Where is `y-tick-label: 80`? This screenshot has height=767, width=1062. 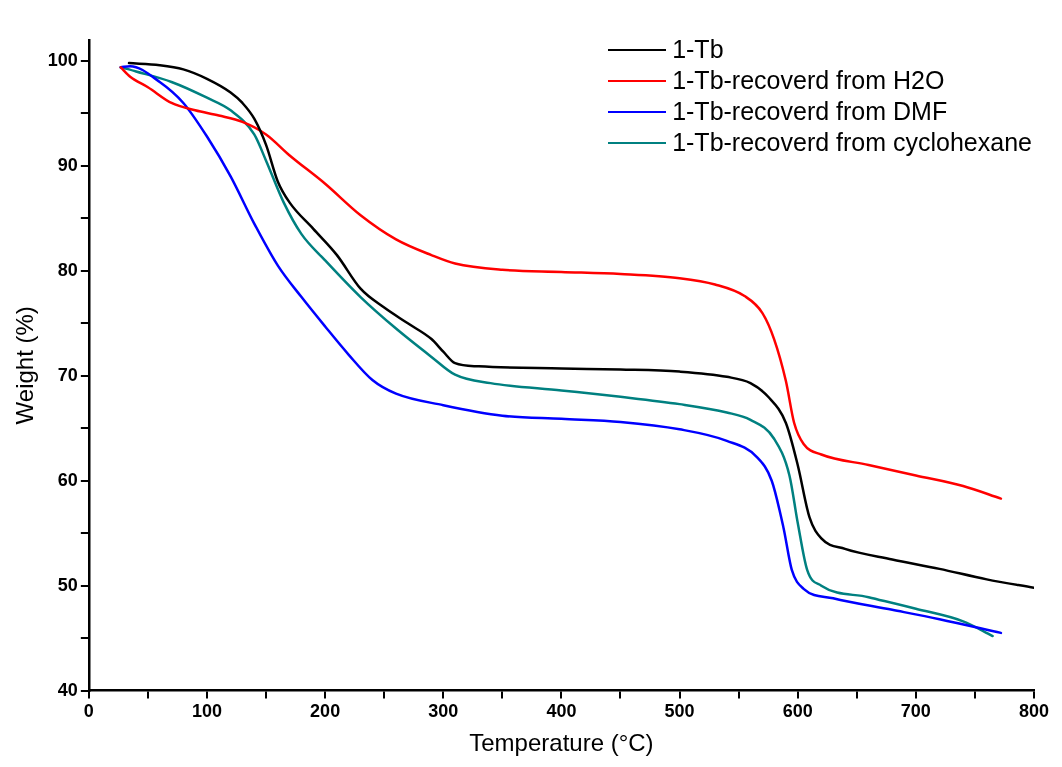 y-tick-label: 80 is located at coordinates (67, 269).